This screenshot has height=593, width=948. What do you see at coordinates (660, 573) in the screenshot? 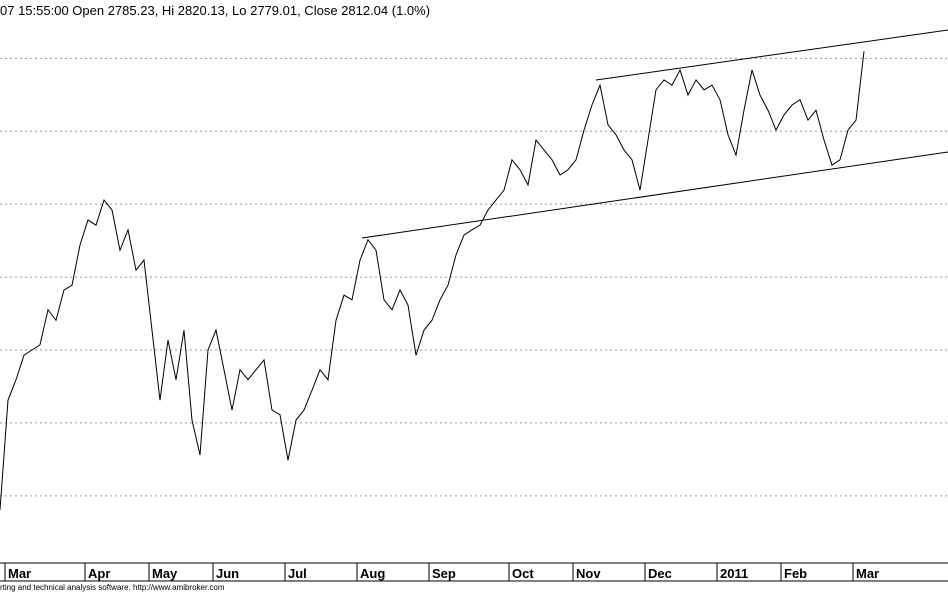
I see `x-tick-label: Dec` at bounding box center [660, 573].